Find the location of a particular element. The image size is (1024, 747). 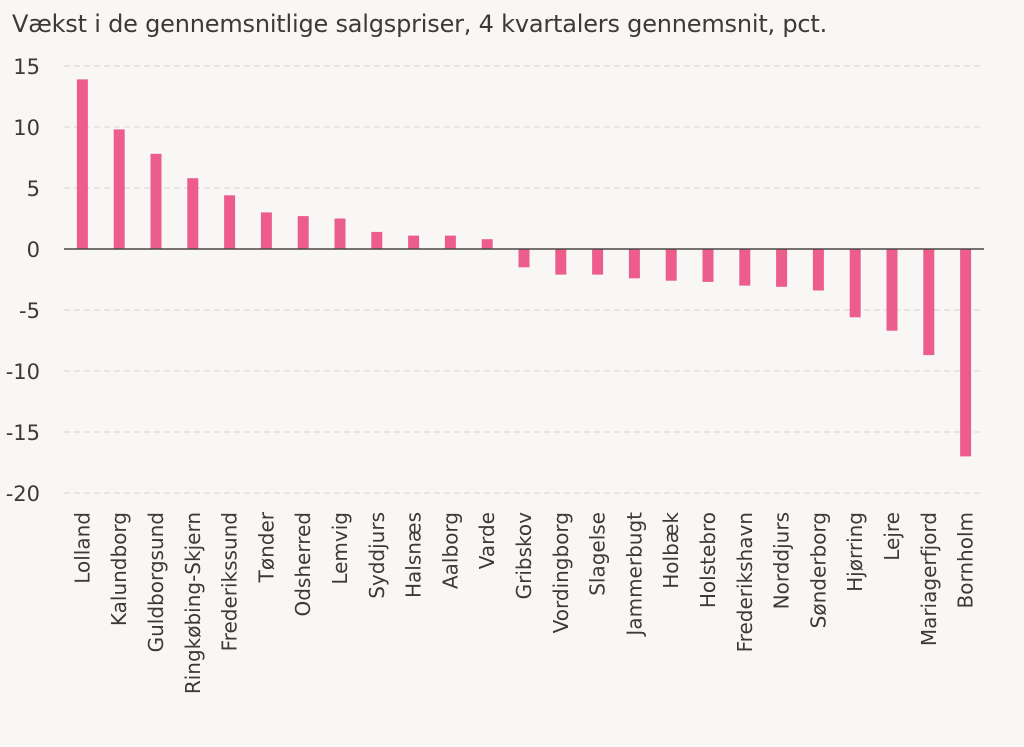

y-tick-label: -20 is located at coordinates (23, 494).